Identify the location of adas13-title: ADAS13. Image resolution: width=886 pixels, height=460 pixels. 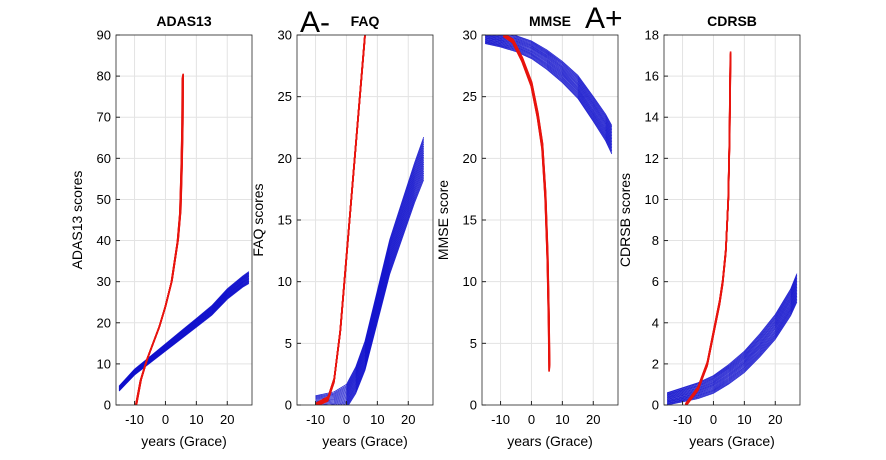
(183, 21).